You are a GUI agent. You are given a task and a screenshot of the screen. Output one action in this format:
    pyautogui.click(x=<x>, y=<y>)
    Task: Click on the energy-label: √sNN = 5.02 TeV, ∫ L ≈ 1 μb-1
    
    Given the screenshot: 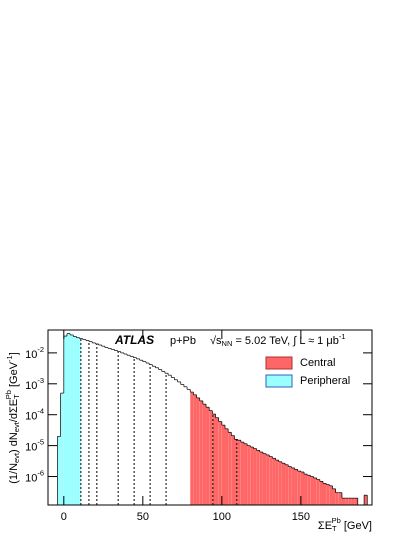 What is the action you would take?
    pyautogui.click(x=277, y=340)
    